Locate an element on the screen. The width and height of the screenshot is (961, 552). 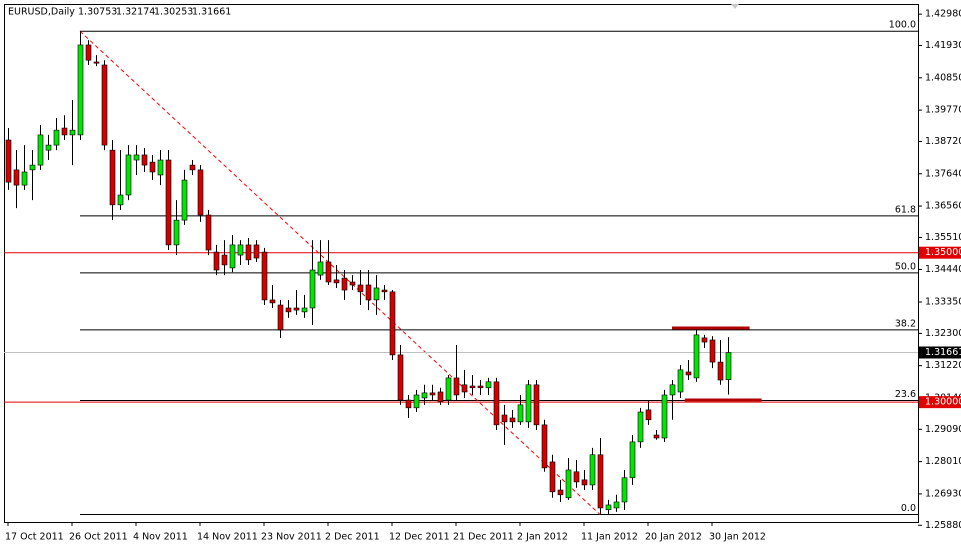
x-tick-label: 17 Oct 2011 is located at coordinates (34, 537).